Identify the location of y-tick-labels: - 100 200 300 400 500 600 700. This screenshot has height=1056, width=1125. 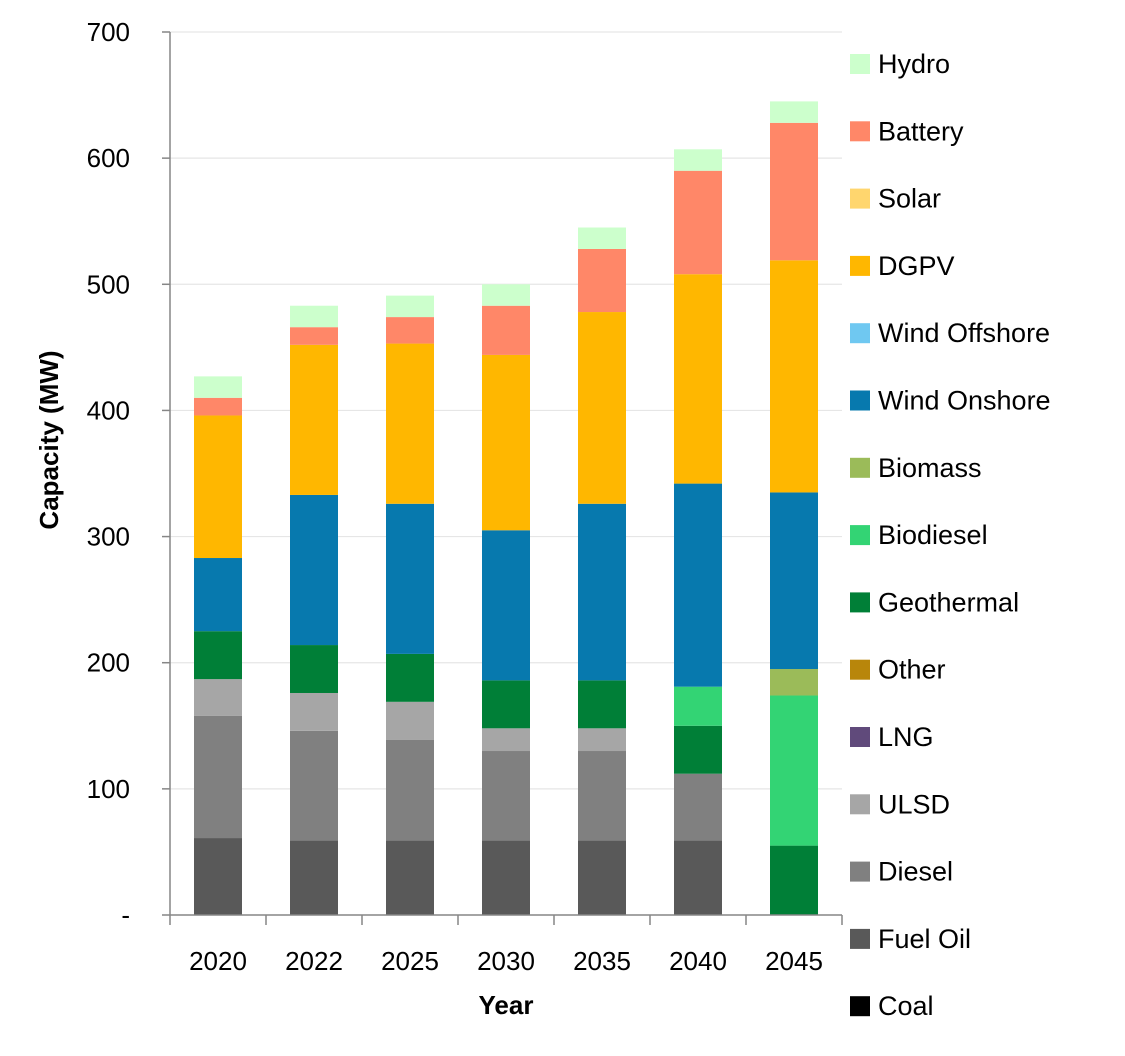
(108, 473).